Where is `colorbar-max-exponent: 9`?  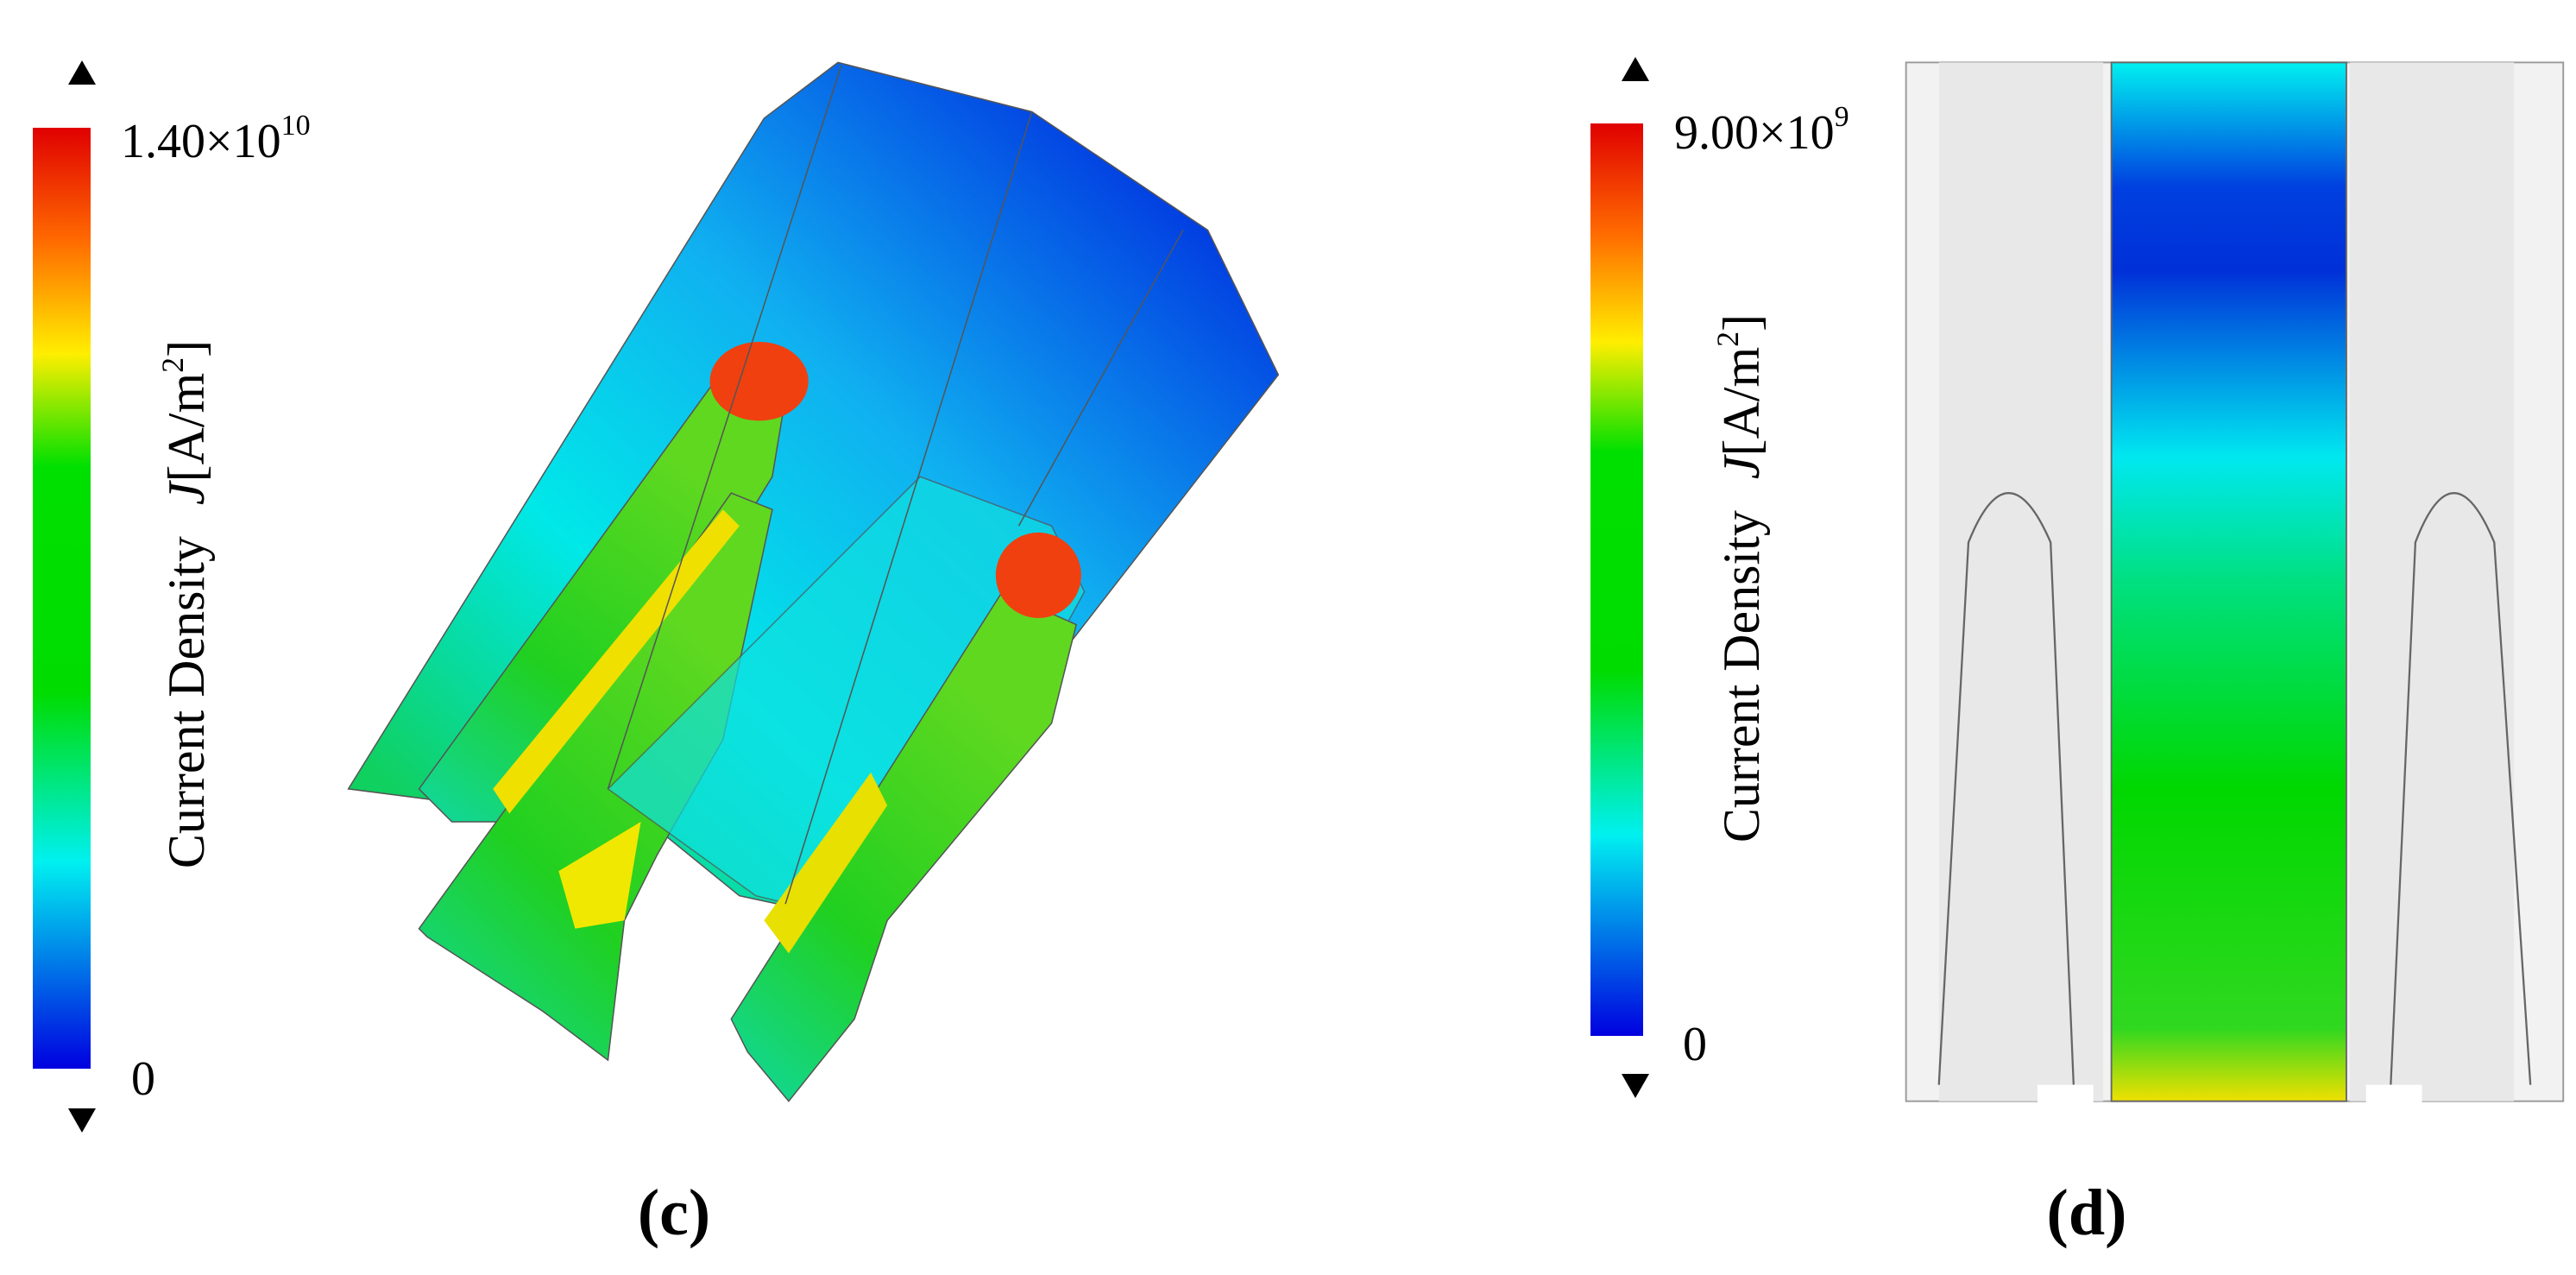 colorbar-max-exponent: 9 is located at coordinates (1842, 117).